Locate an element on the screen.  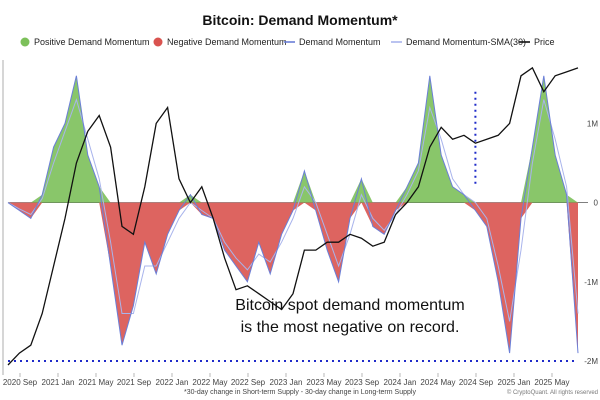
legend-item-0: Positive Demand Momentum is located at coordinates (85, 42).